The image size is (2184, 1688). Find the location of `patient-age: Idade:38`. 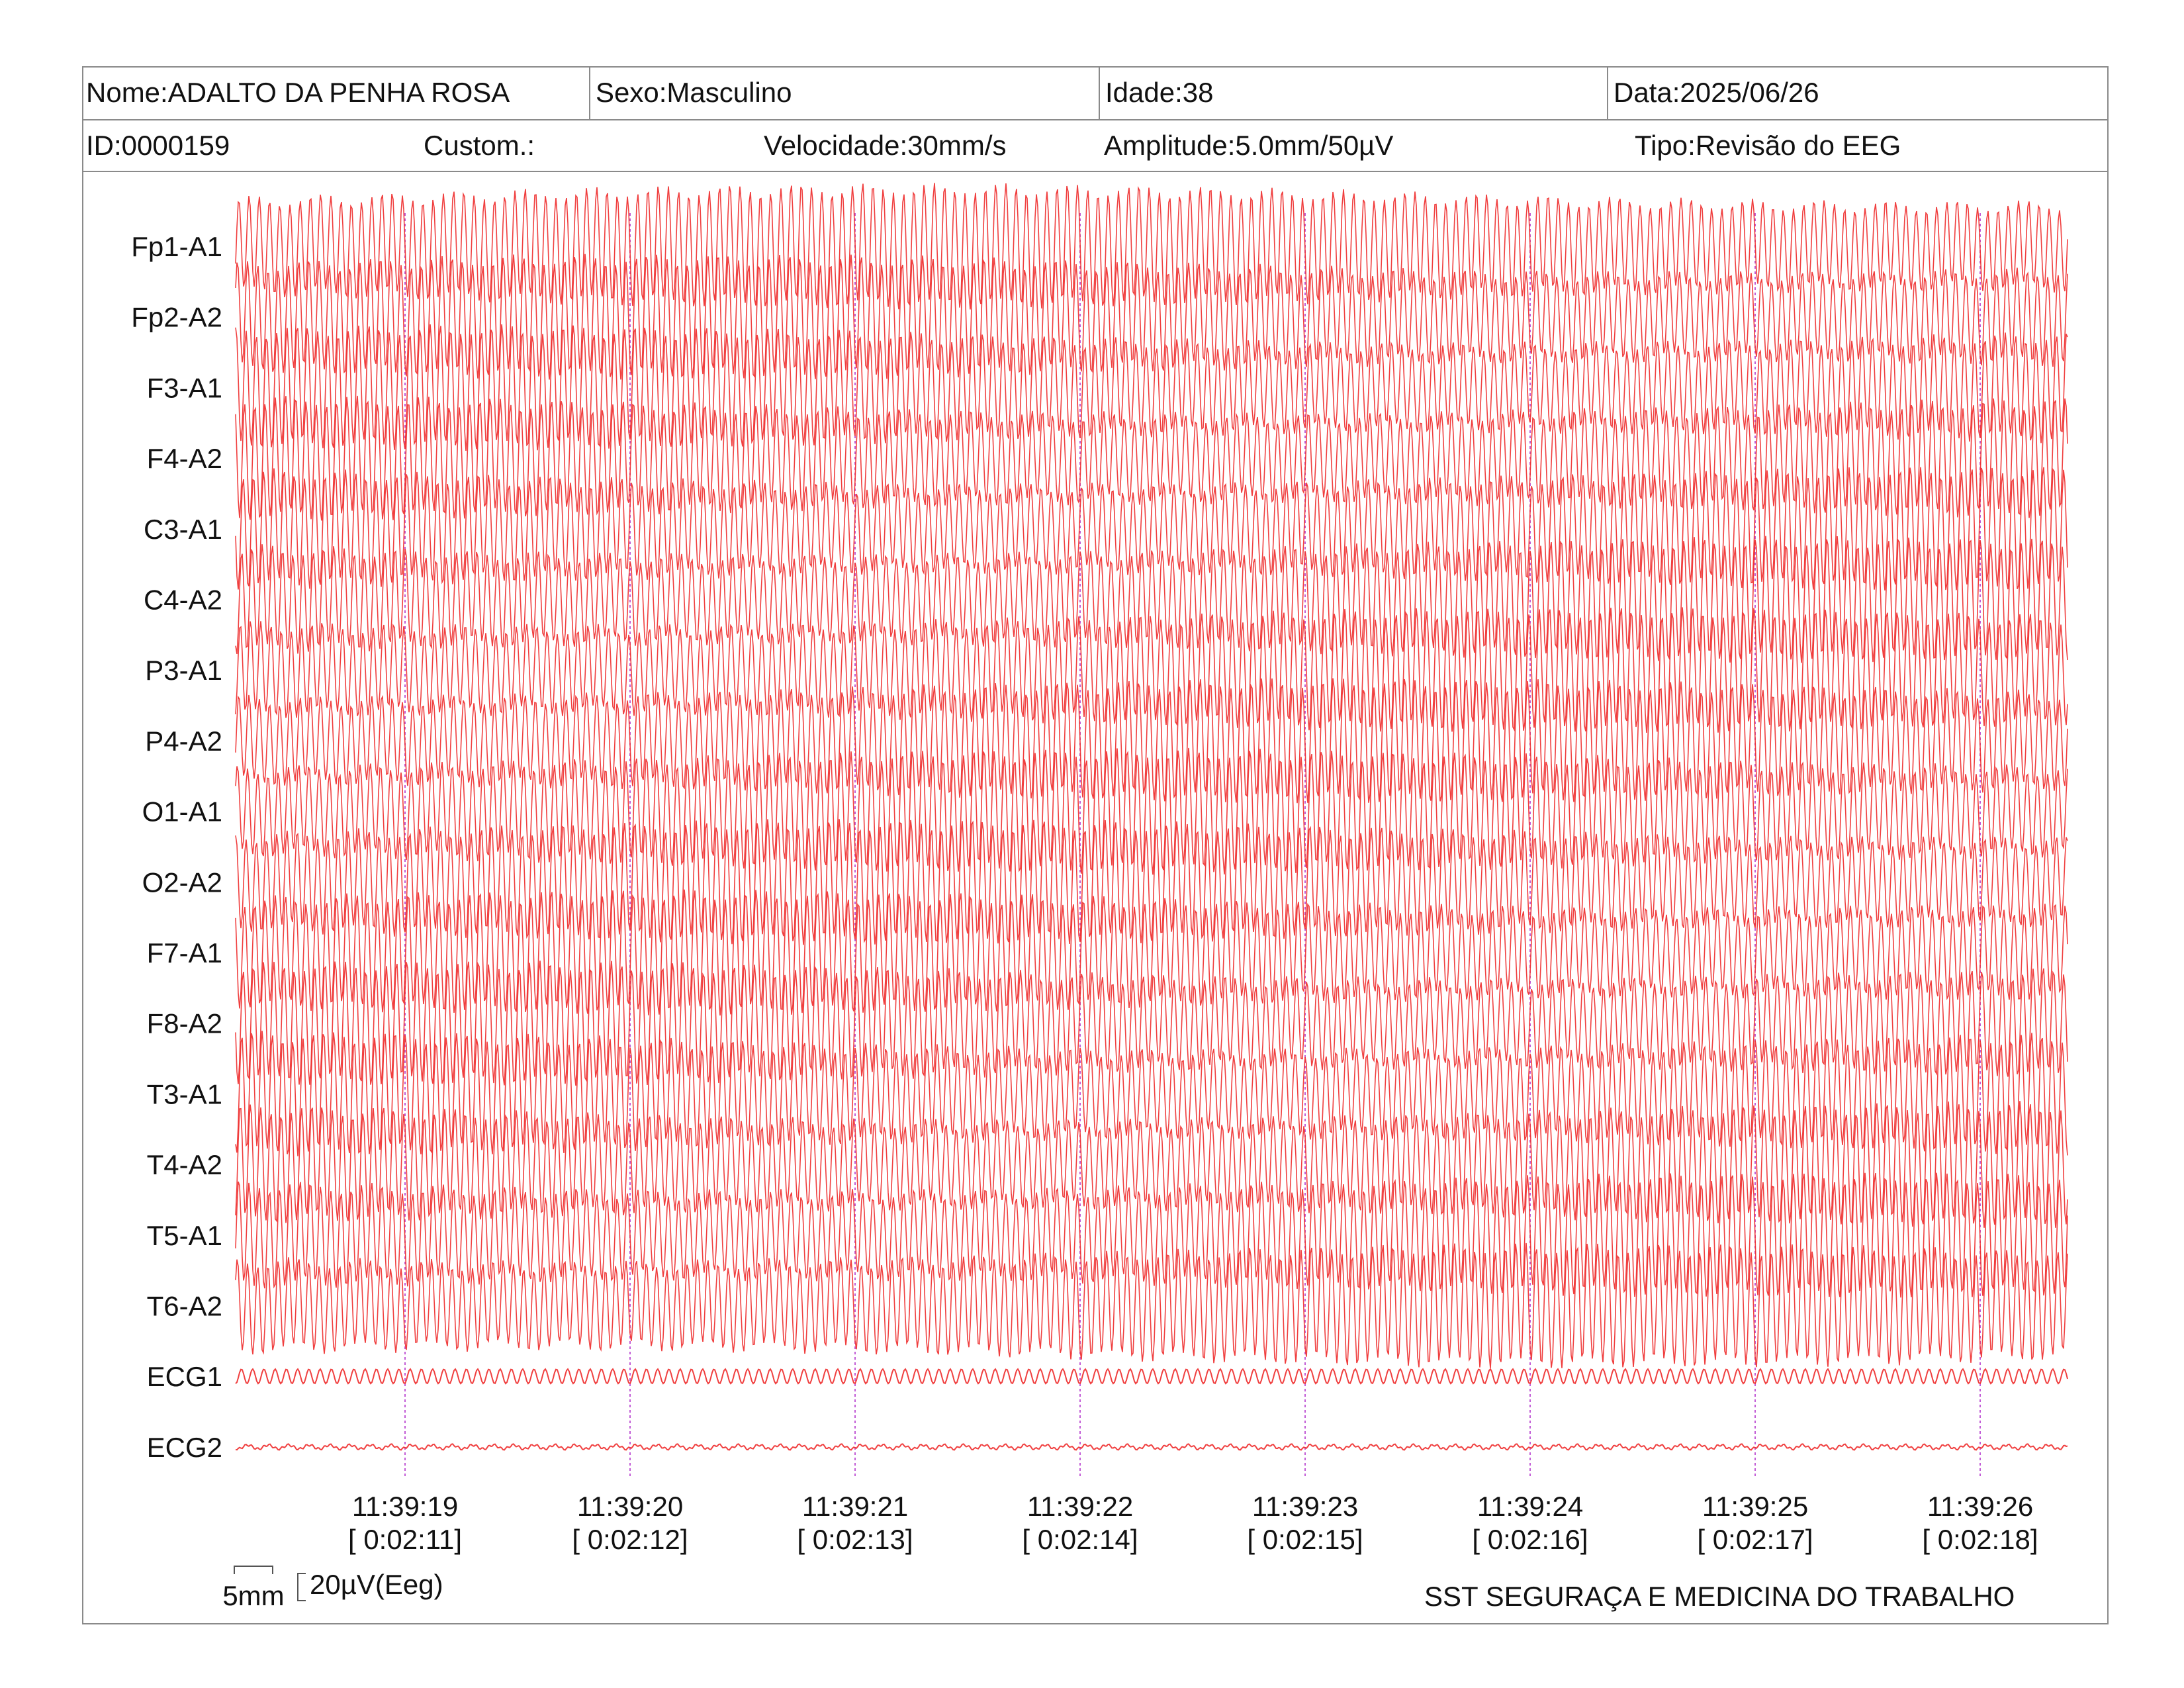

patient-age: Idade:38 is located at coordinates (1156, 92).